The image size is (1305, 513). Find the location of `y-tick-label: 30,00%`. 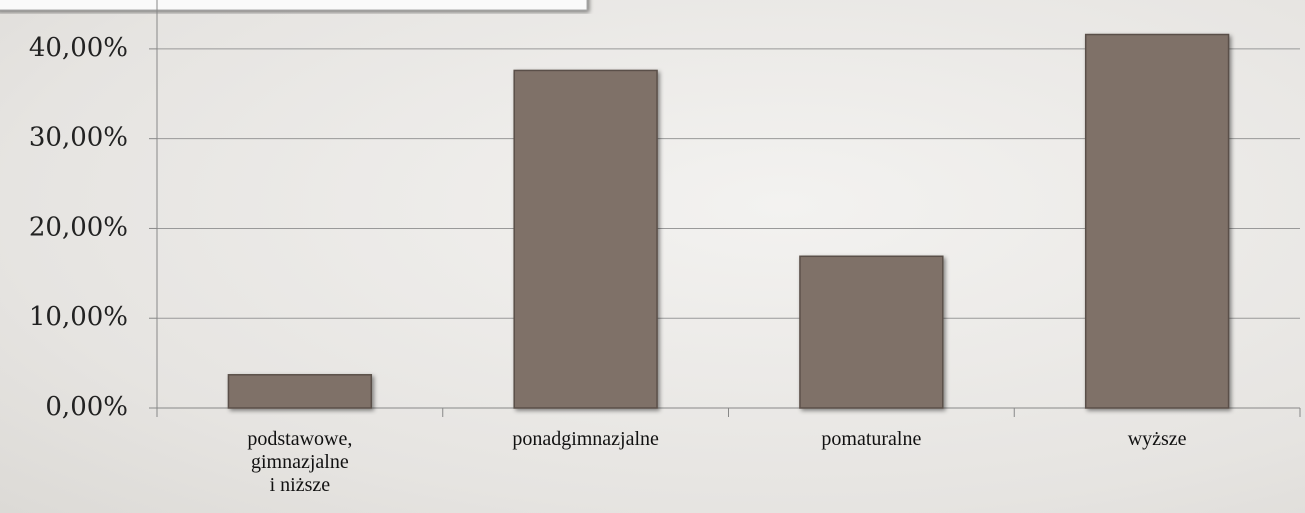

y-tick-label: 30,00% is located at coordinates (78, 138).